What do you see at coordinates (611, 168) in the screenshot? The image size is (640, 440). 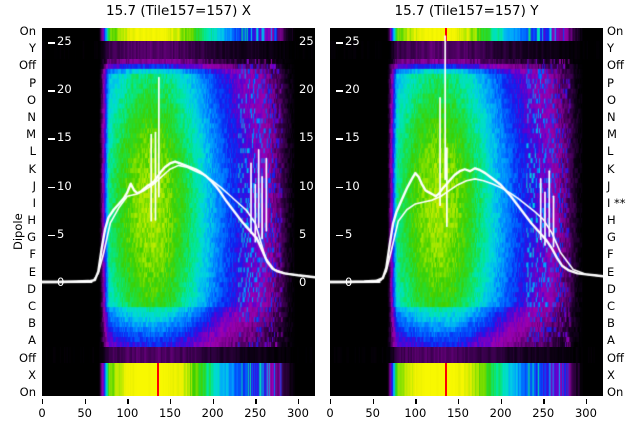 I see `dipole-label-right-8: K` at bounding box center [611, 168].